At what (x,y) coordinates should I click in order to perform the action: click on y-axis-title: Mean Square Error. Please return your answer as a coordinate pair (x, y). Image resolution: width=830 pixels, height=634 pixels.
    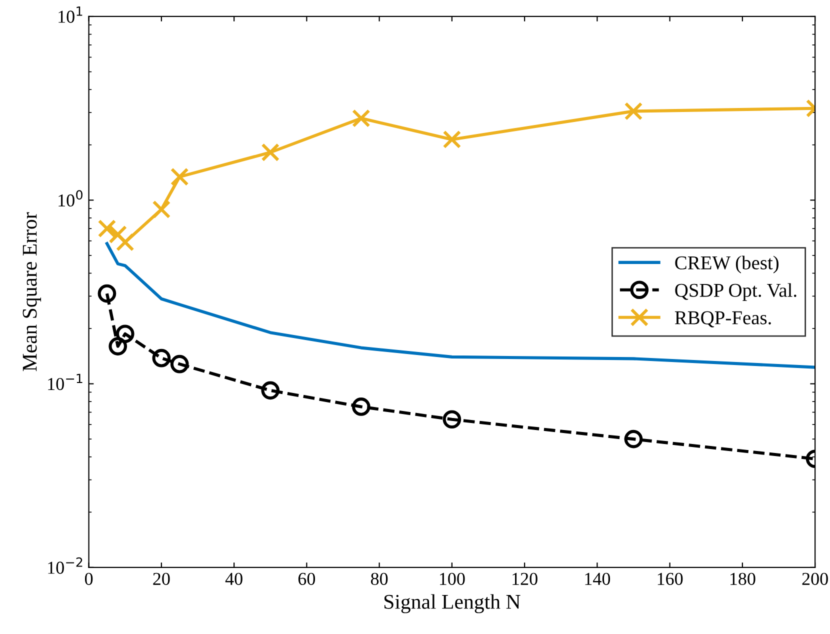
    Looking at the image, I should click on (32, 292).